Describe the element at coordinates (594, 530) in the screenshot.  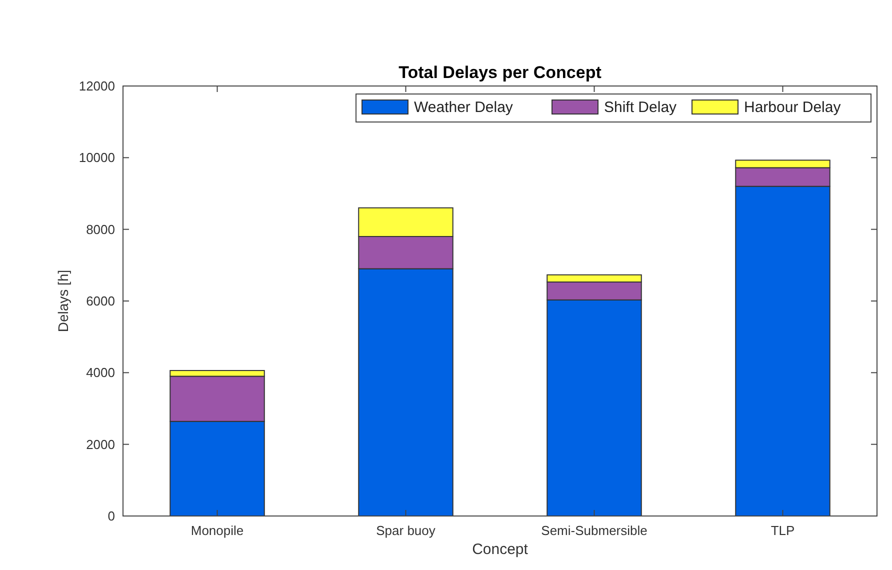
I see `x-tick-label: Semi-Submersible` at that location.